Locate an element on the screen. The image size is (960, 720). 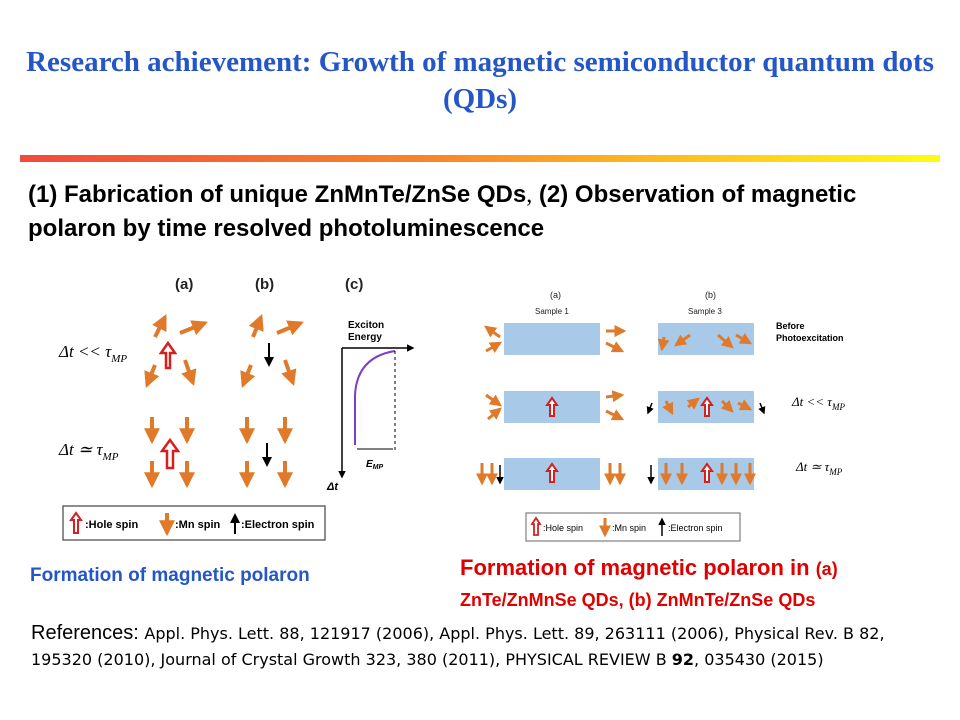
right-row2-spins is located at coordinates (619, 405).